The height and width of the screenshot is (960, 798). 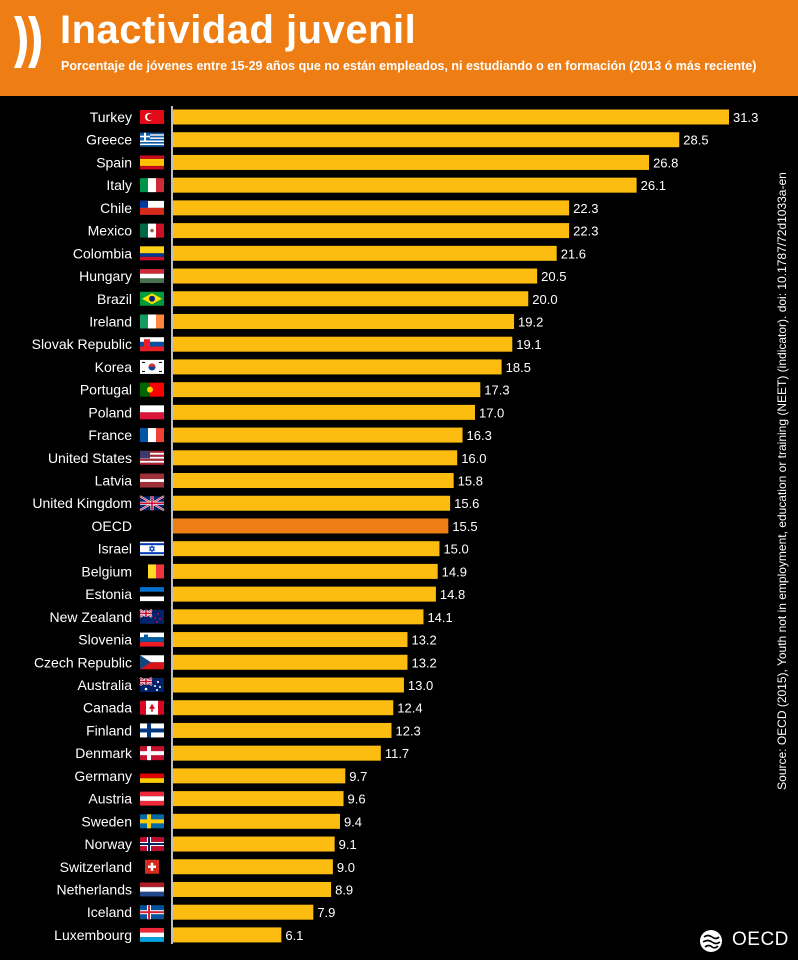 I want to click on category-label-colombia: Colombia, so click(x=102, y=253).